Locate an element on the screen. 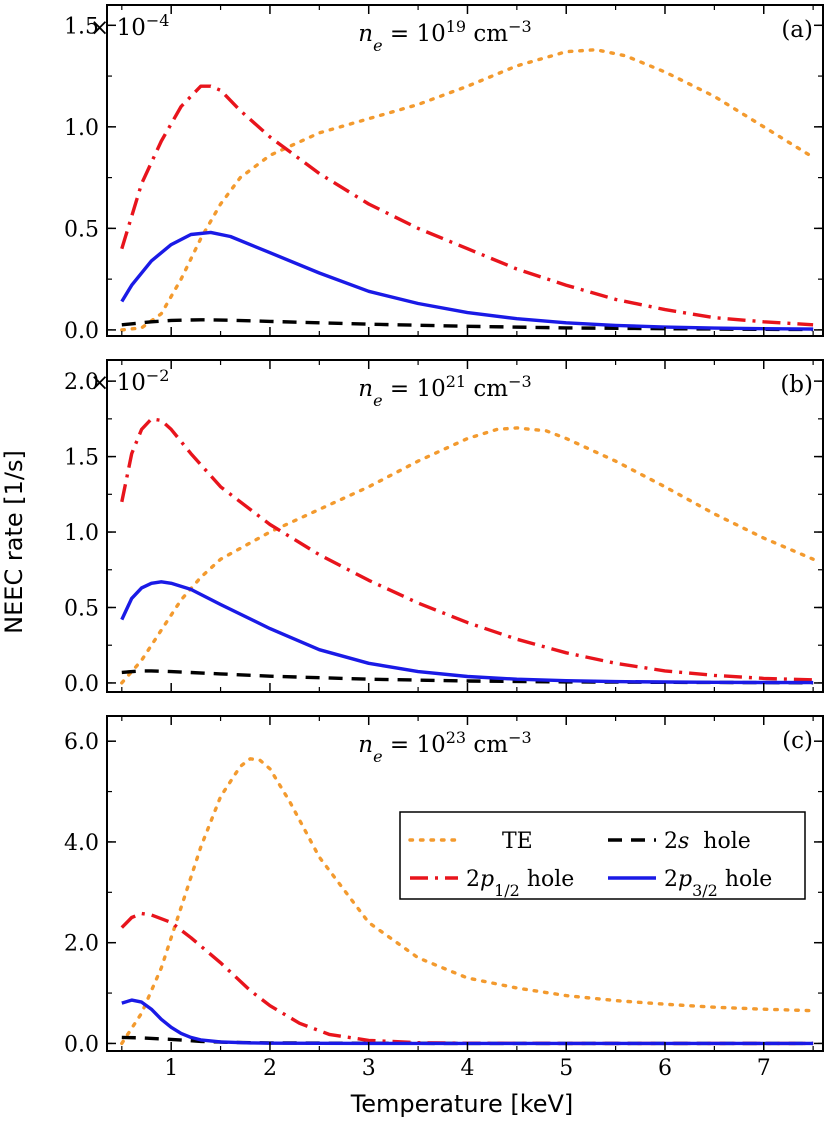  panel-label: (b) is located at coordinates (796, 385).